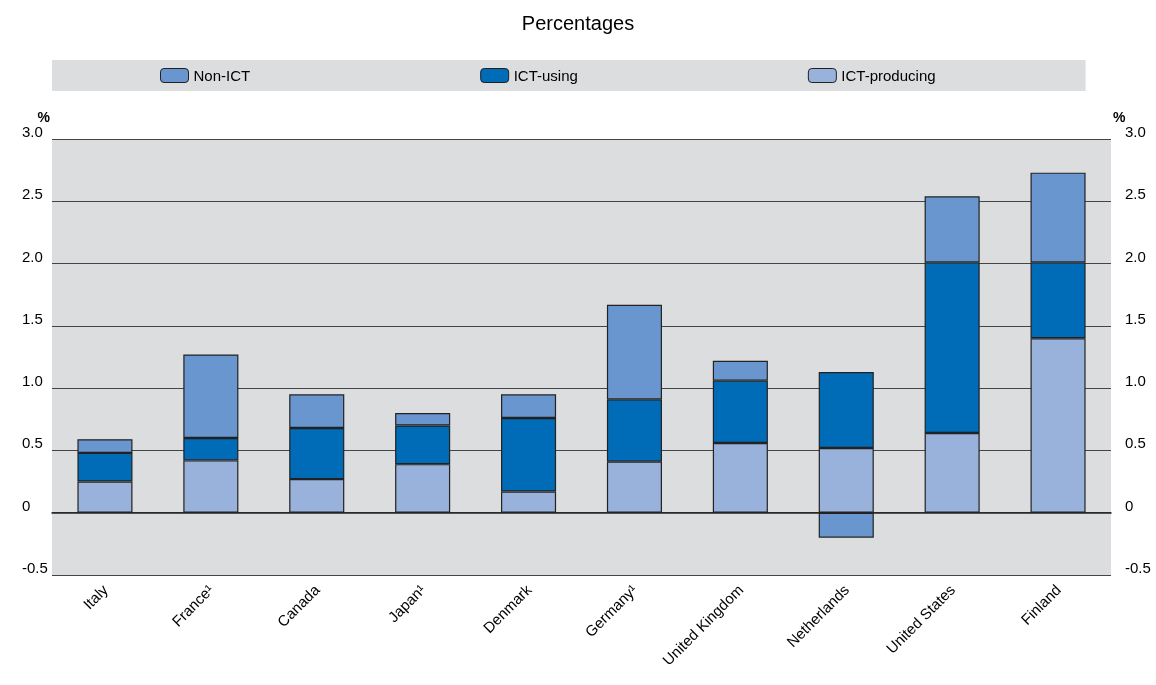 This screenshot has width=1156, height=685. Describe the element at coordinates (32, 381) in the screenshot. I see `y-tick-label: 1.0` at that location.